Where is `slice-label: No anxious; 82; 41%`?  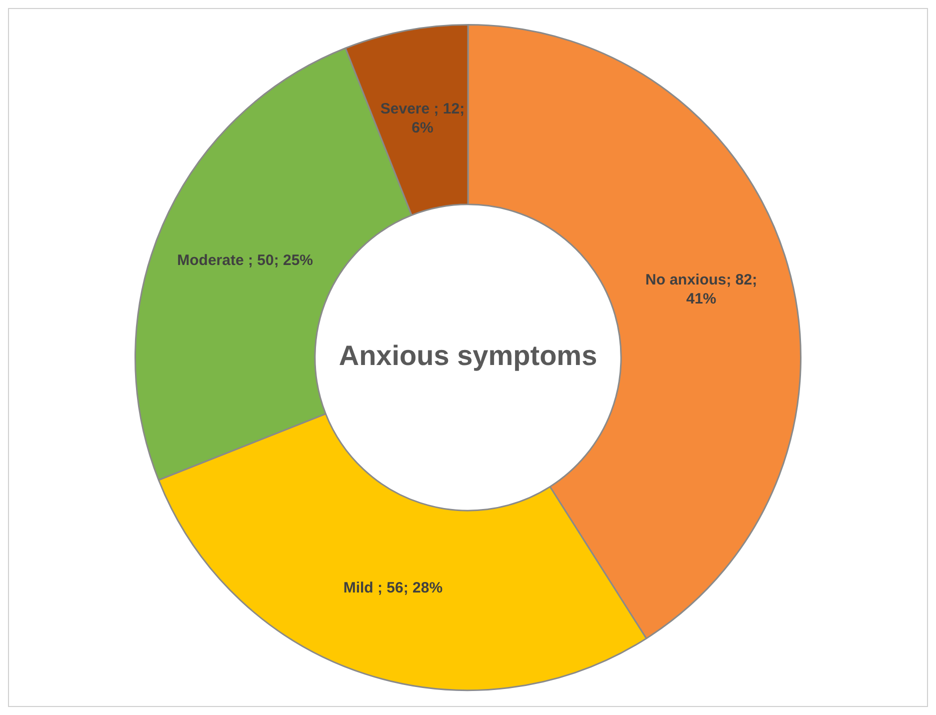
slice-label: No anxious; 82; 41% is located at coordinates (701, 289).